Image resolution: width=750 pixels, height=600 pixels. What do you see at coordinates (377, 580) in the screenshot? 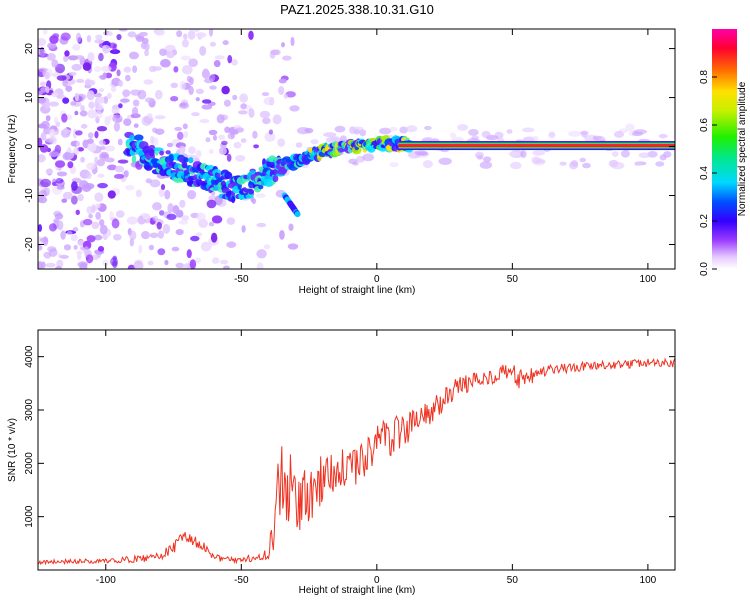
I see `bottom-x-tick-label: 0` at bounding box center [377, 580].